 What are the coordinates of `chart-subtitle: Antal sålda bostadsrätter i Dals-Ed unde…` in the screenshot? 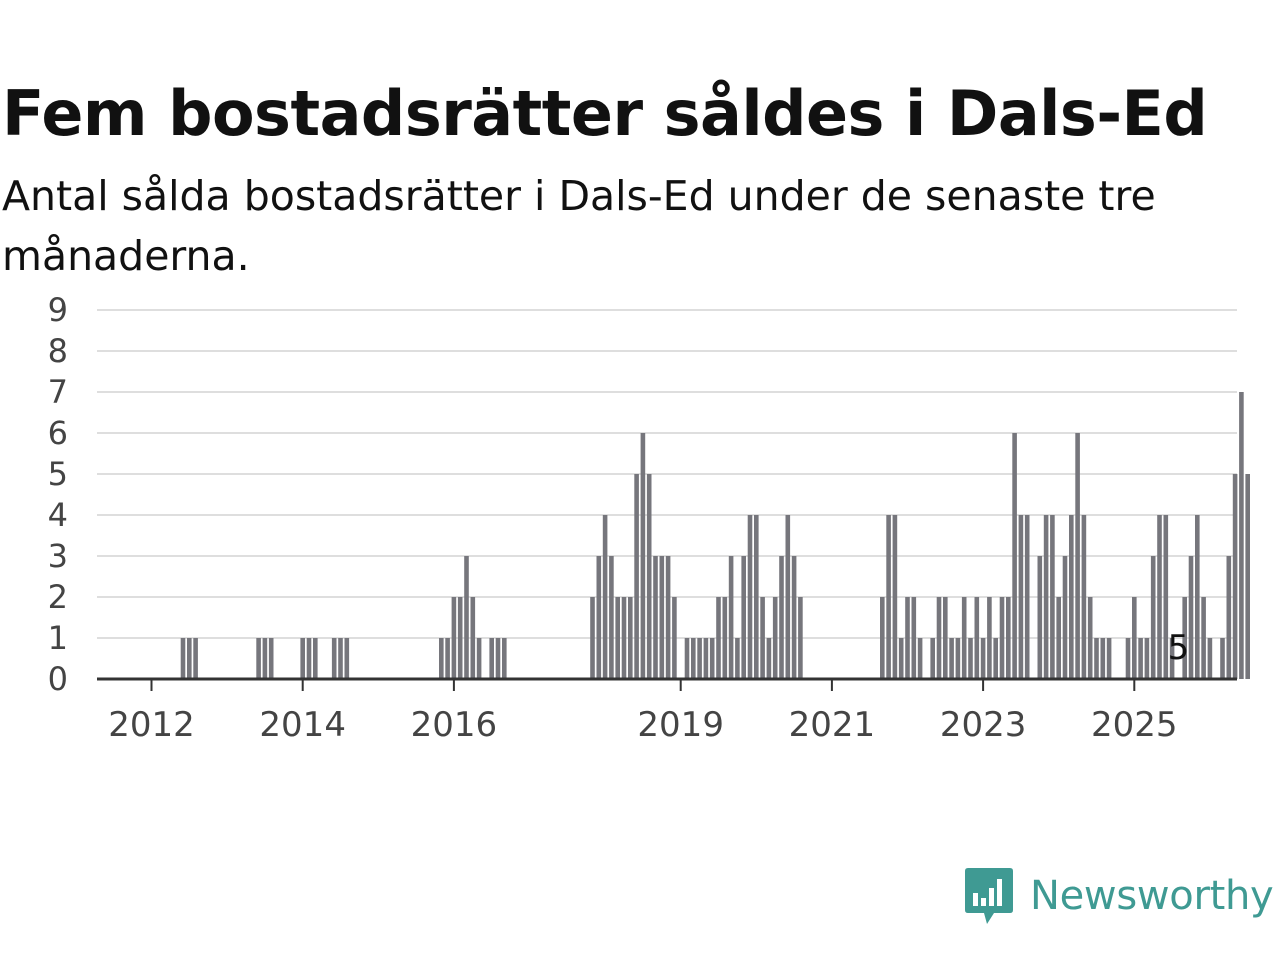 It's located at (579, 226).